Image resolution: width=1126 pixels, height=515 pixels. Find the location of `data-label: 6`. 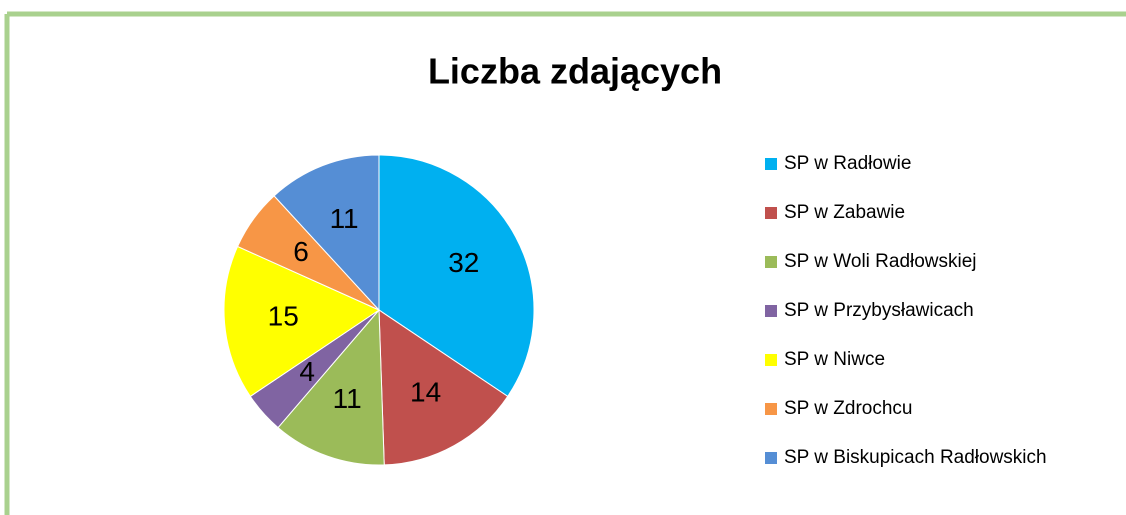

data-label: 6 is located at coordinates (301, 251).